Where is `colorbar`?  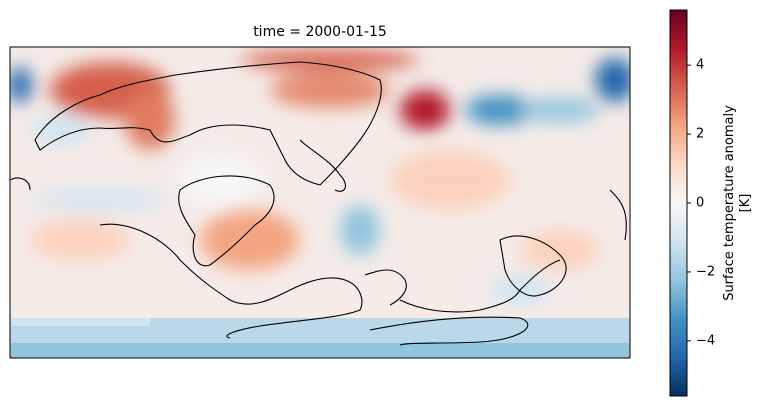
colorbar is located at coordinates (678, 203).